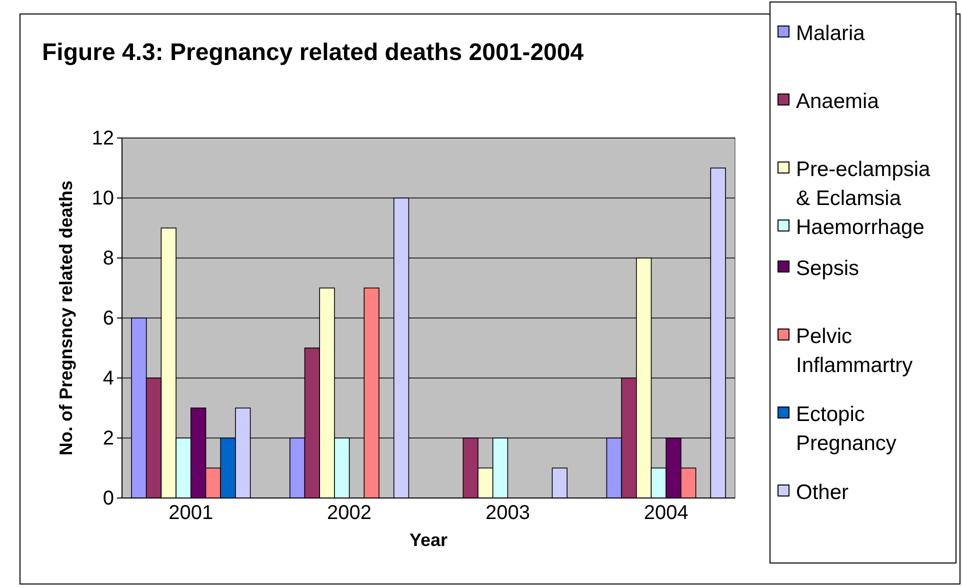 The height and width of the screenshot is (588, 962). Describe the element at coordinates (103, 138) in the screenshot. I see `y-tick-label: 12` at that location.